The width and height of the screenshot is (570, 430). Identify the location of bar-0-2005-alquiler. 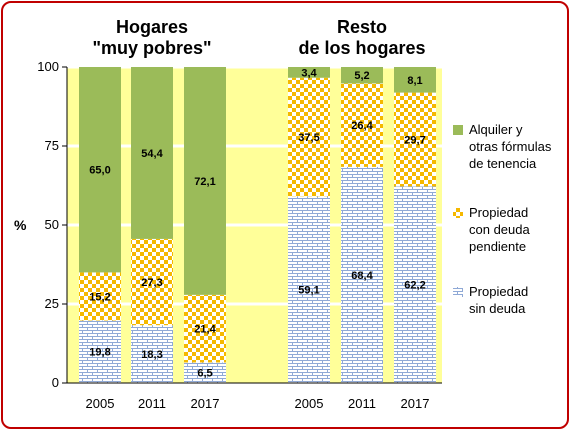
(100, 170).